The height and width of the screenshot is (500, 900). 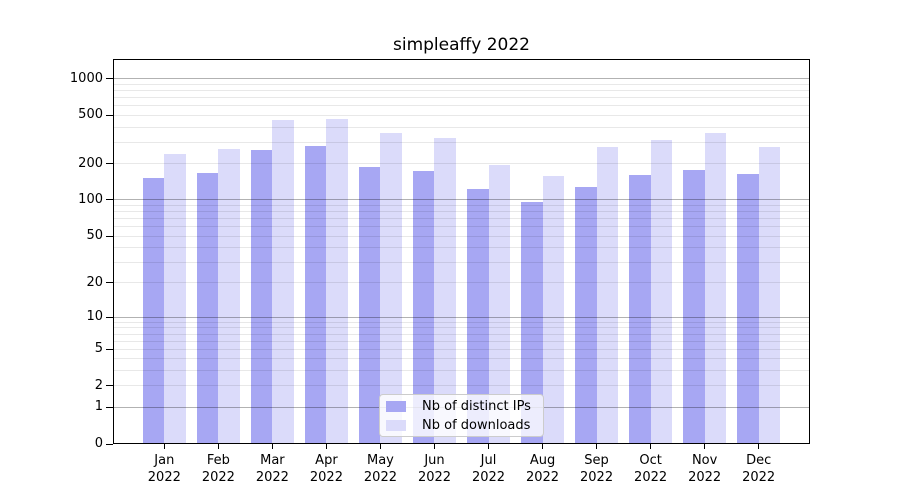 What do you see at coordinates (396, 406) in the screenshot?
I see `legend-swatch-distinct-ips-icon` at bounding box center [396, 406].